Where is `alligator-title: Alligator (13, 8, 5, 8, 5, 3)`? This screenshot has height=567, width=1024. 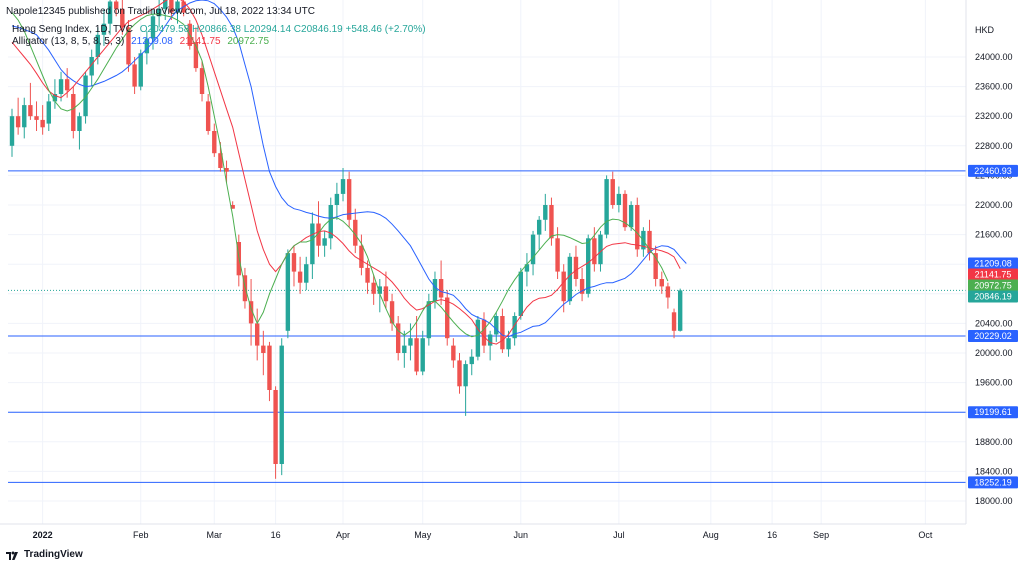
alligator-title: Alligator (13, 8, 5, 8, 5, 3) is located at coordinates (68, 41).